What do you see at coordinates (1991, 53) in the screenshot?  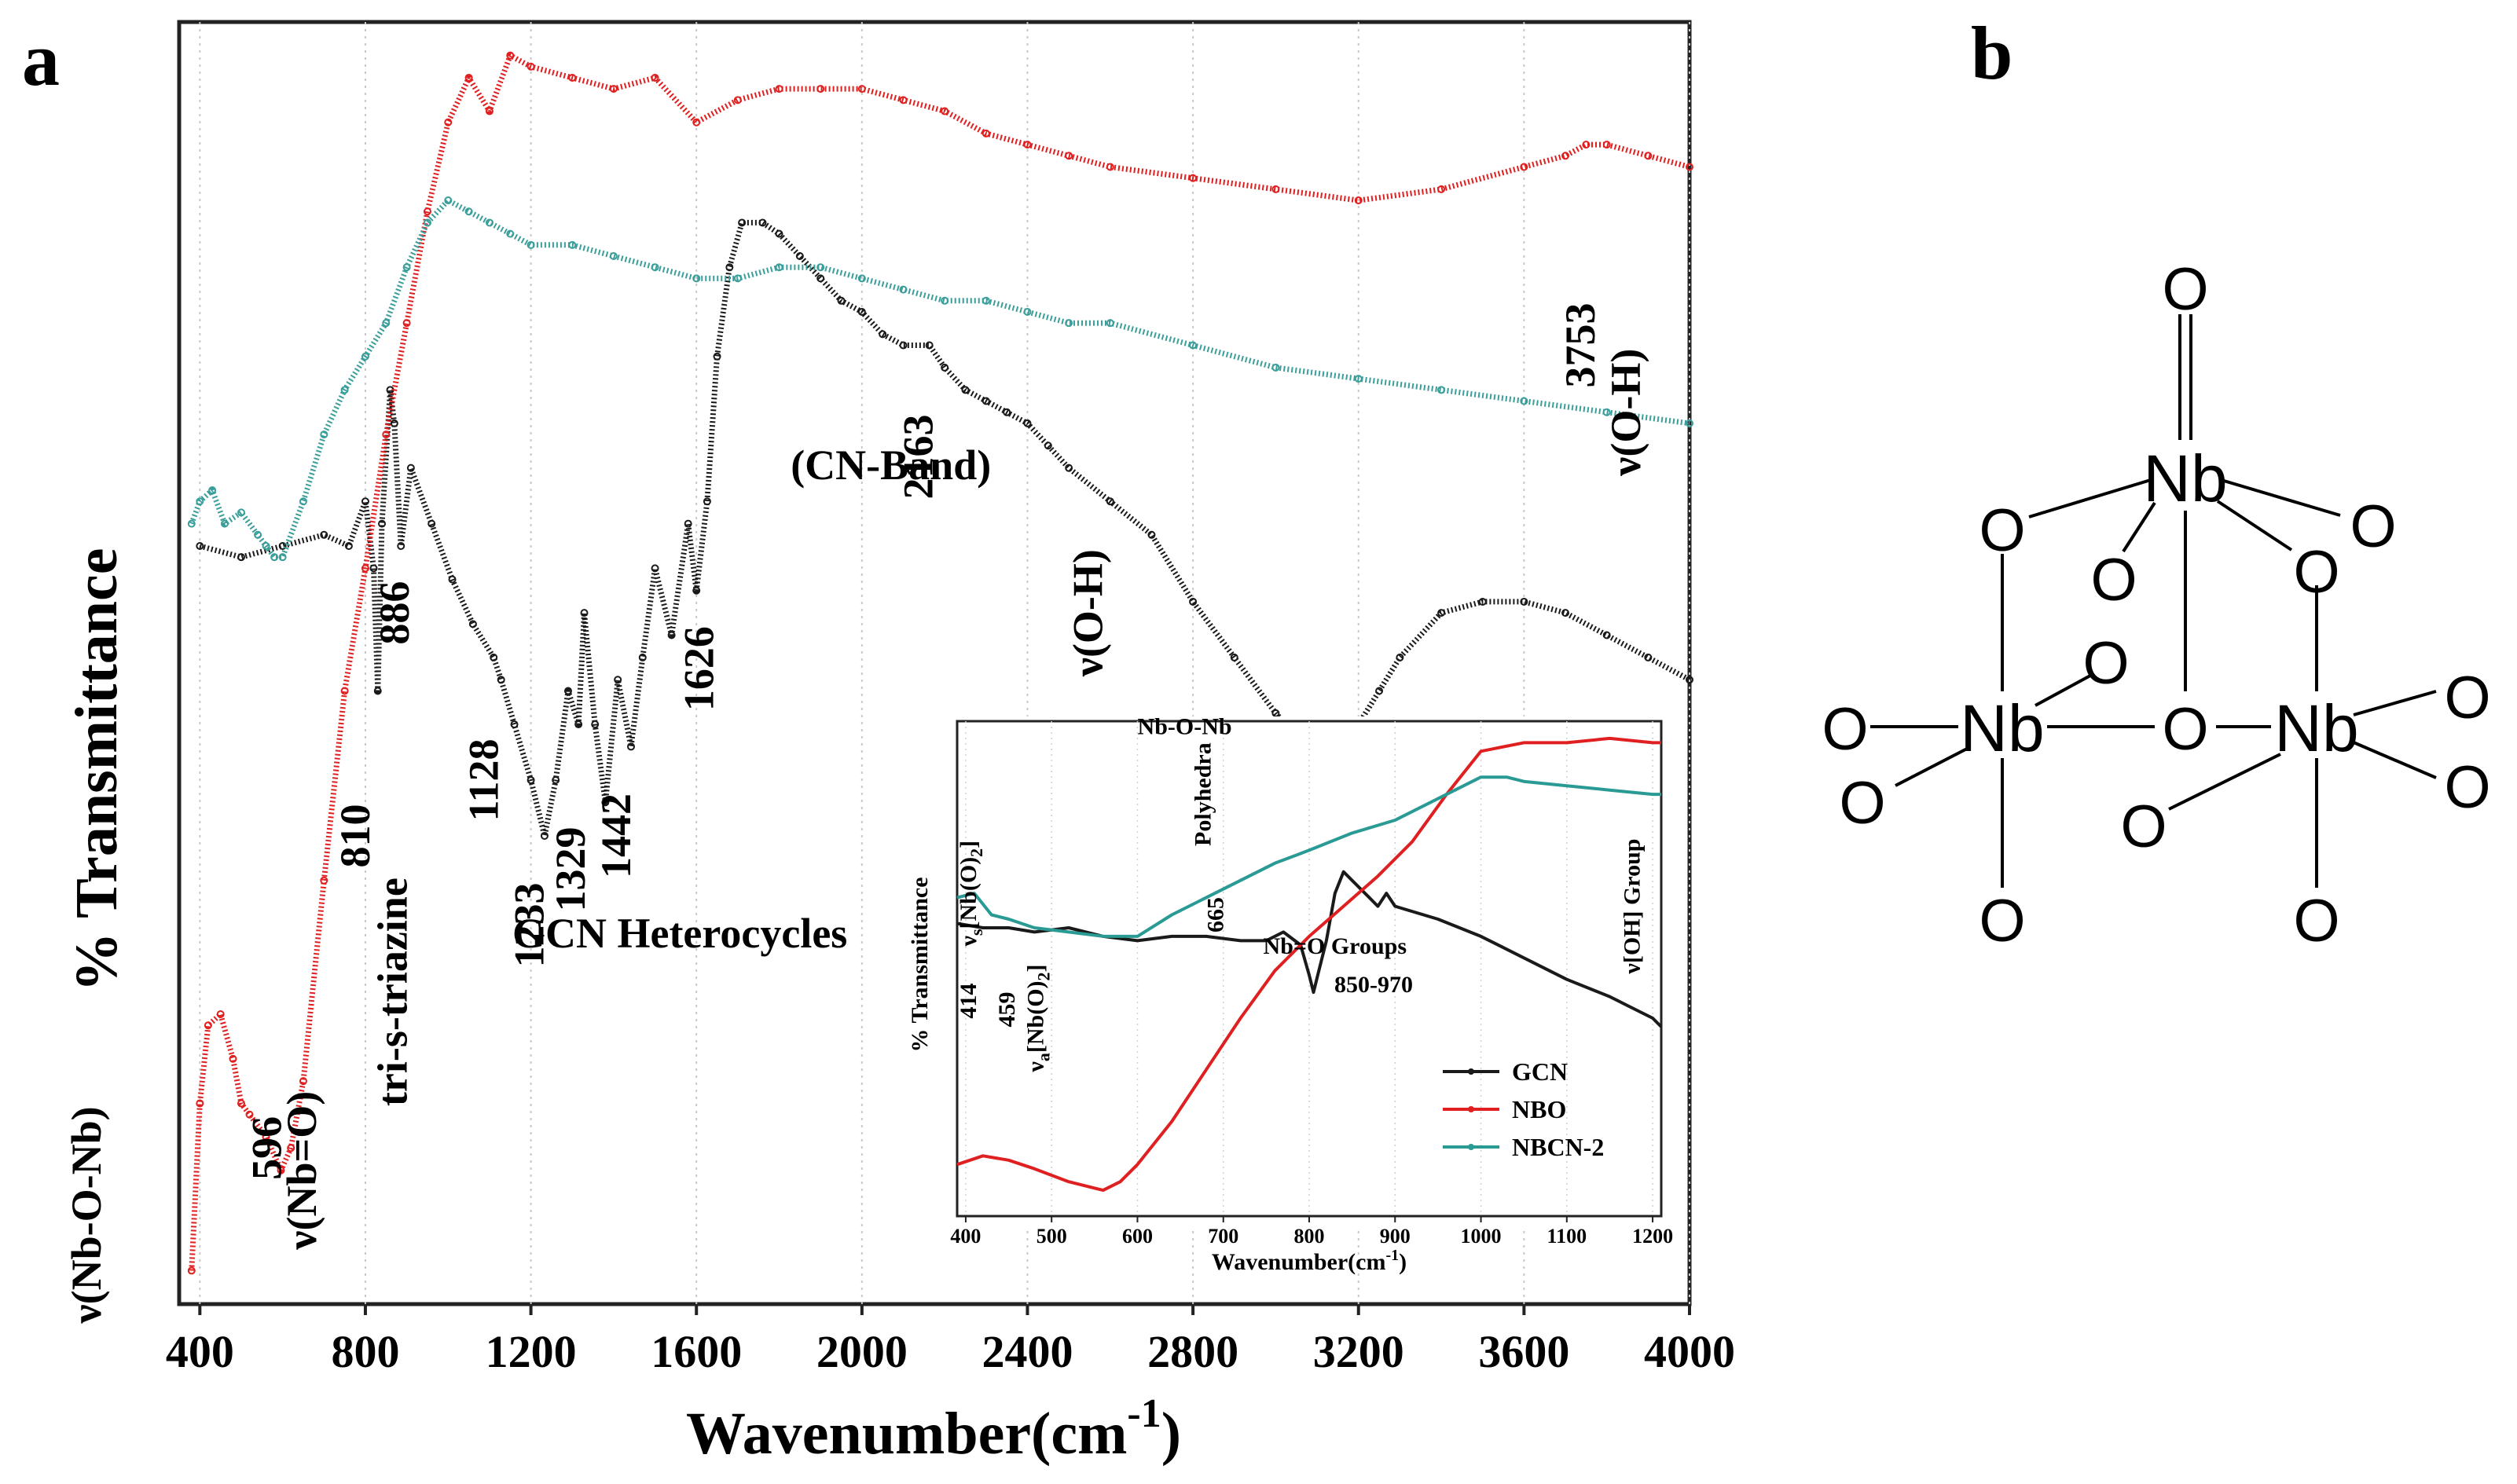 I see `panel-b-label: b` at bounding box center [1991, 53].